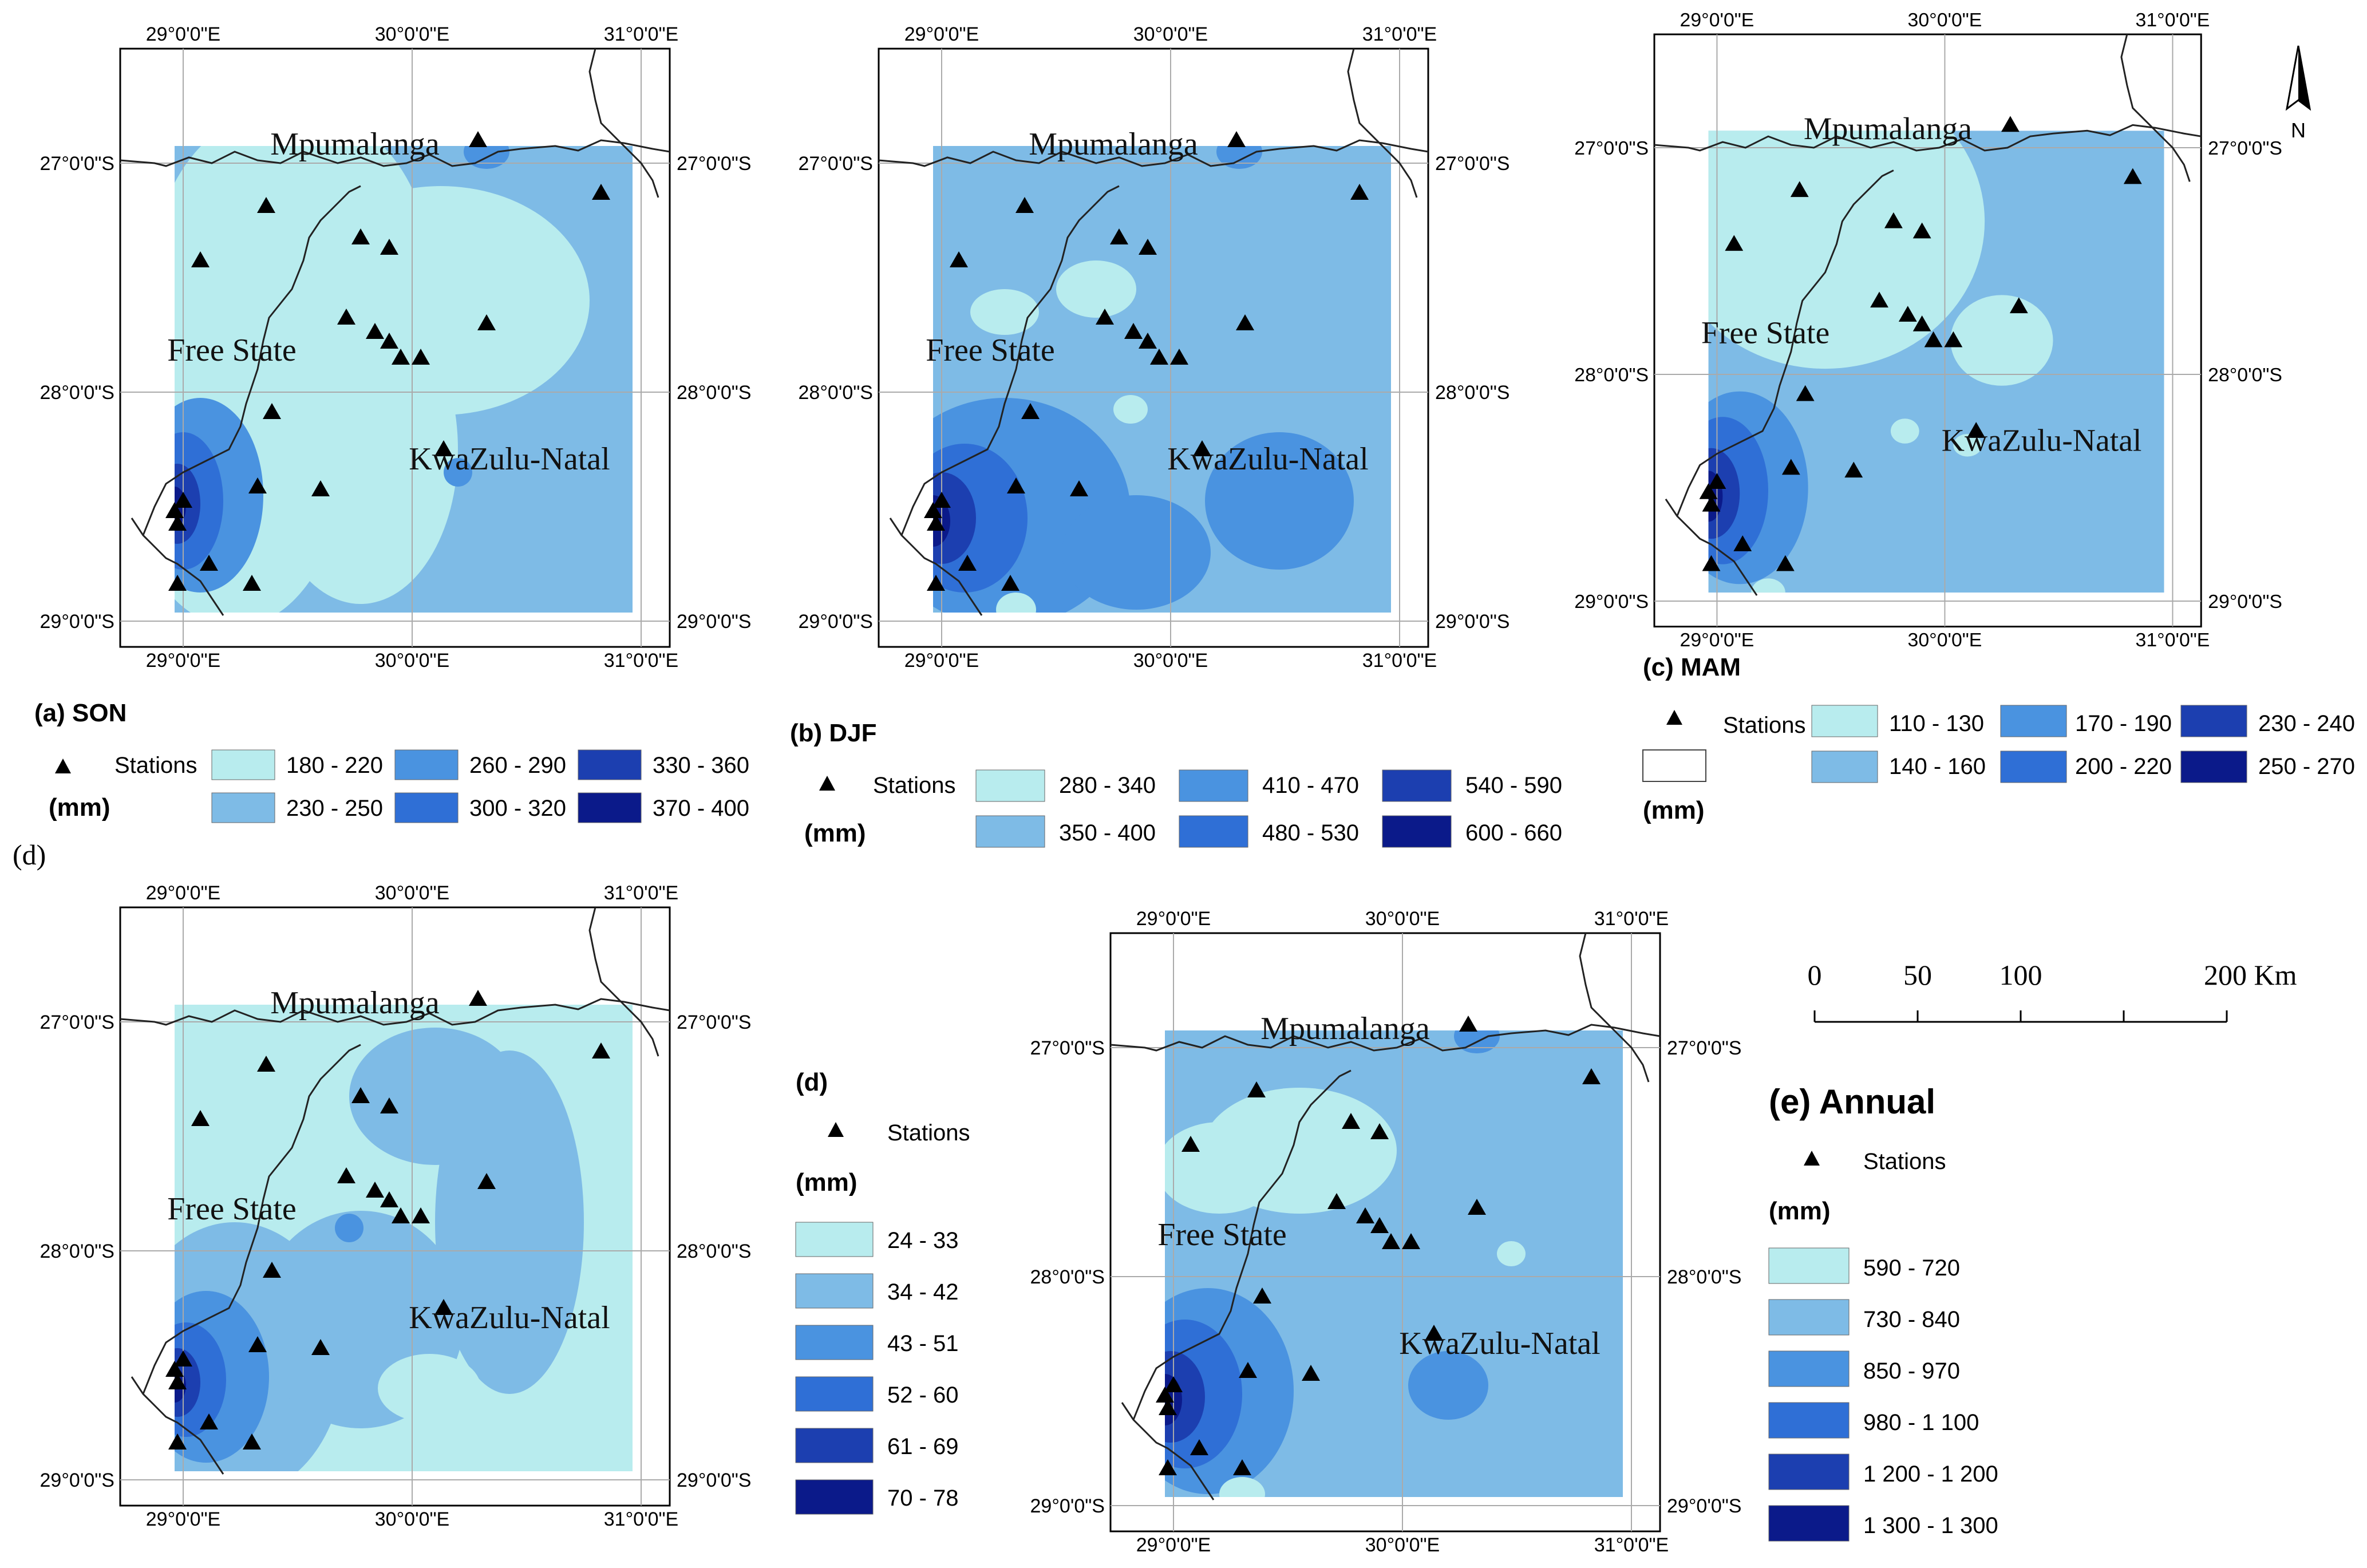 This screenshot has height=1568, width=2367. Describe the element at coordinates (1930, 1475) in the screenshot. I see `legend-class: 1 200 - 1 200` at that location.